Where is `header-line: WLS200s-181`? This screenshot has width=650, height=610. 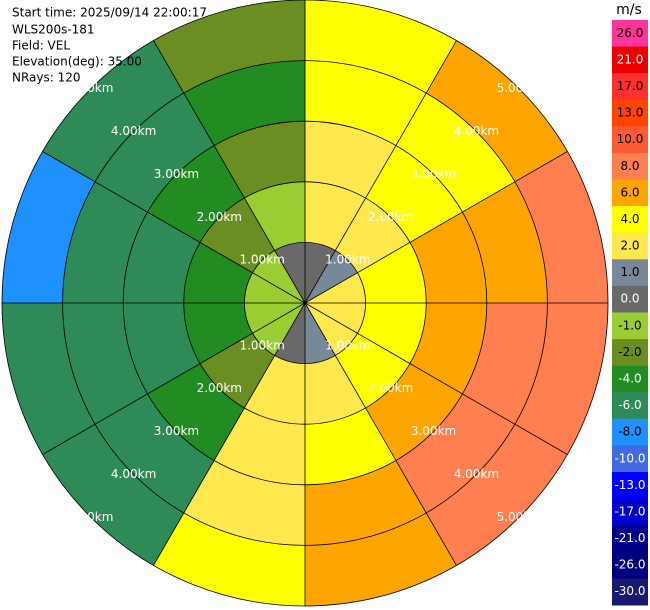 header-line: WLS200s-181 is located at coordinates (53, 30).